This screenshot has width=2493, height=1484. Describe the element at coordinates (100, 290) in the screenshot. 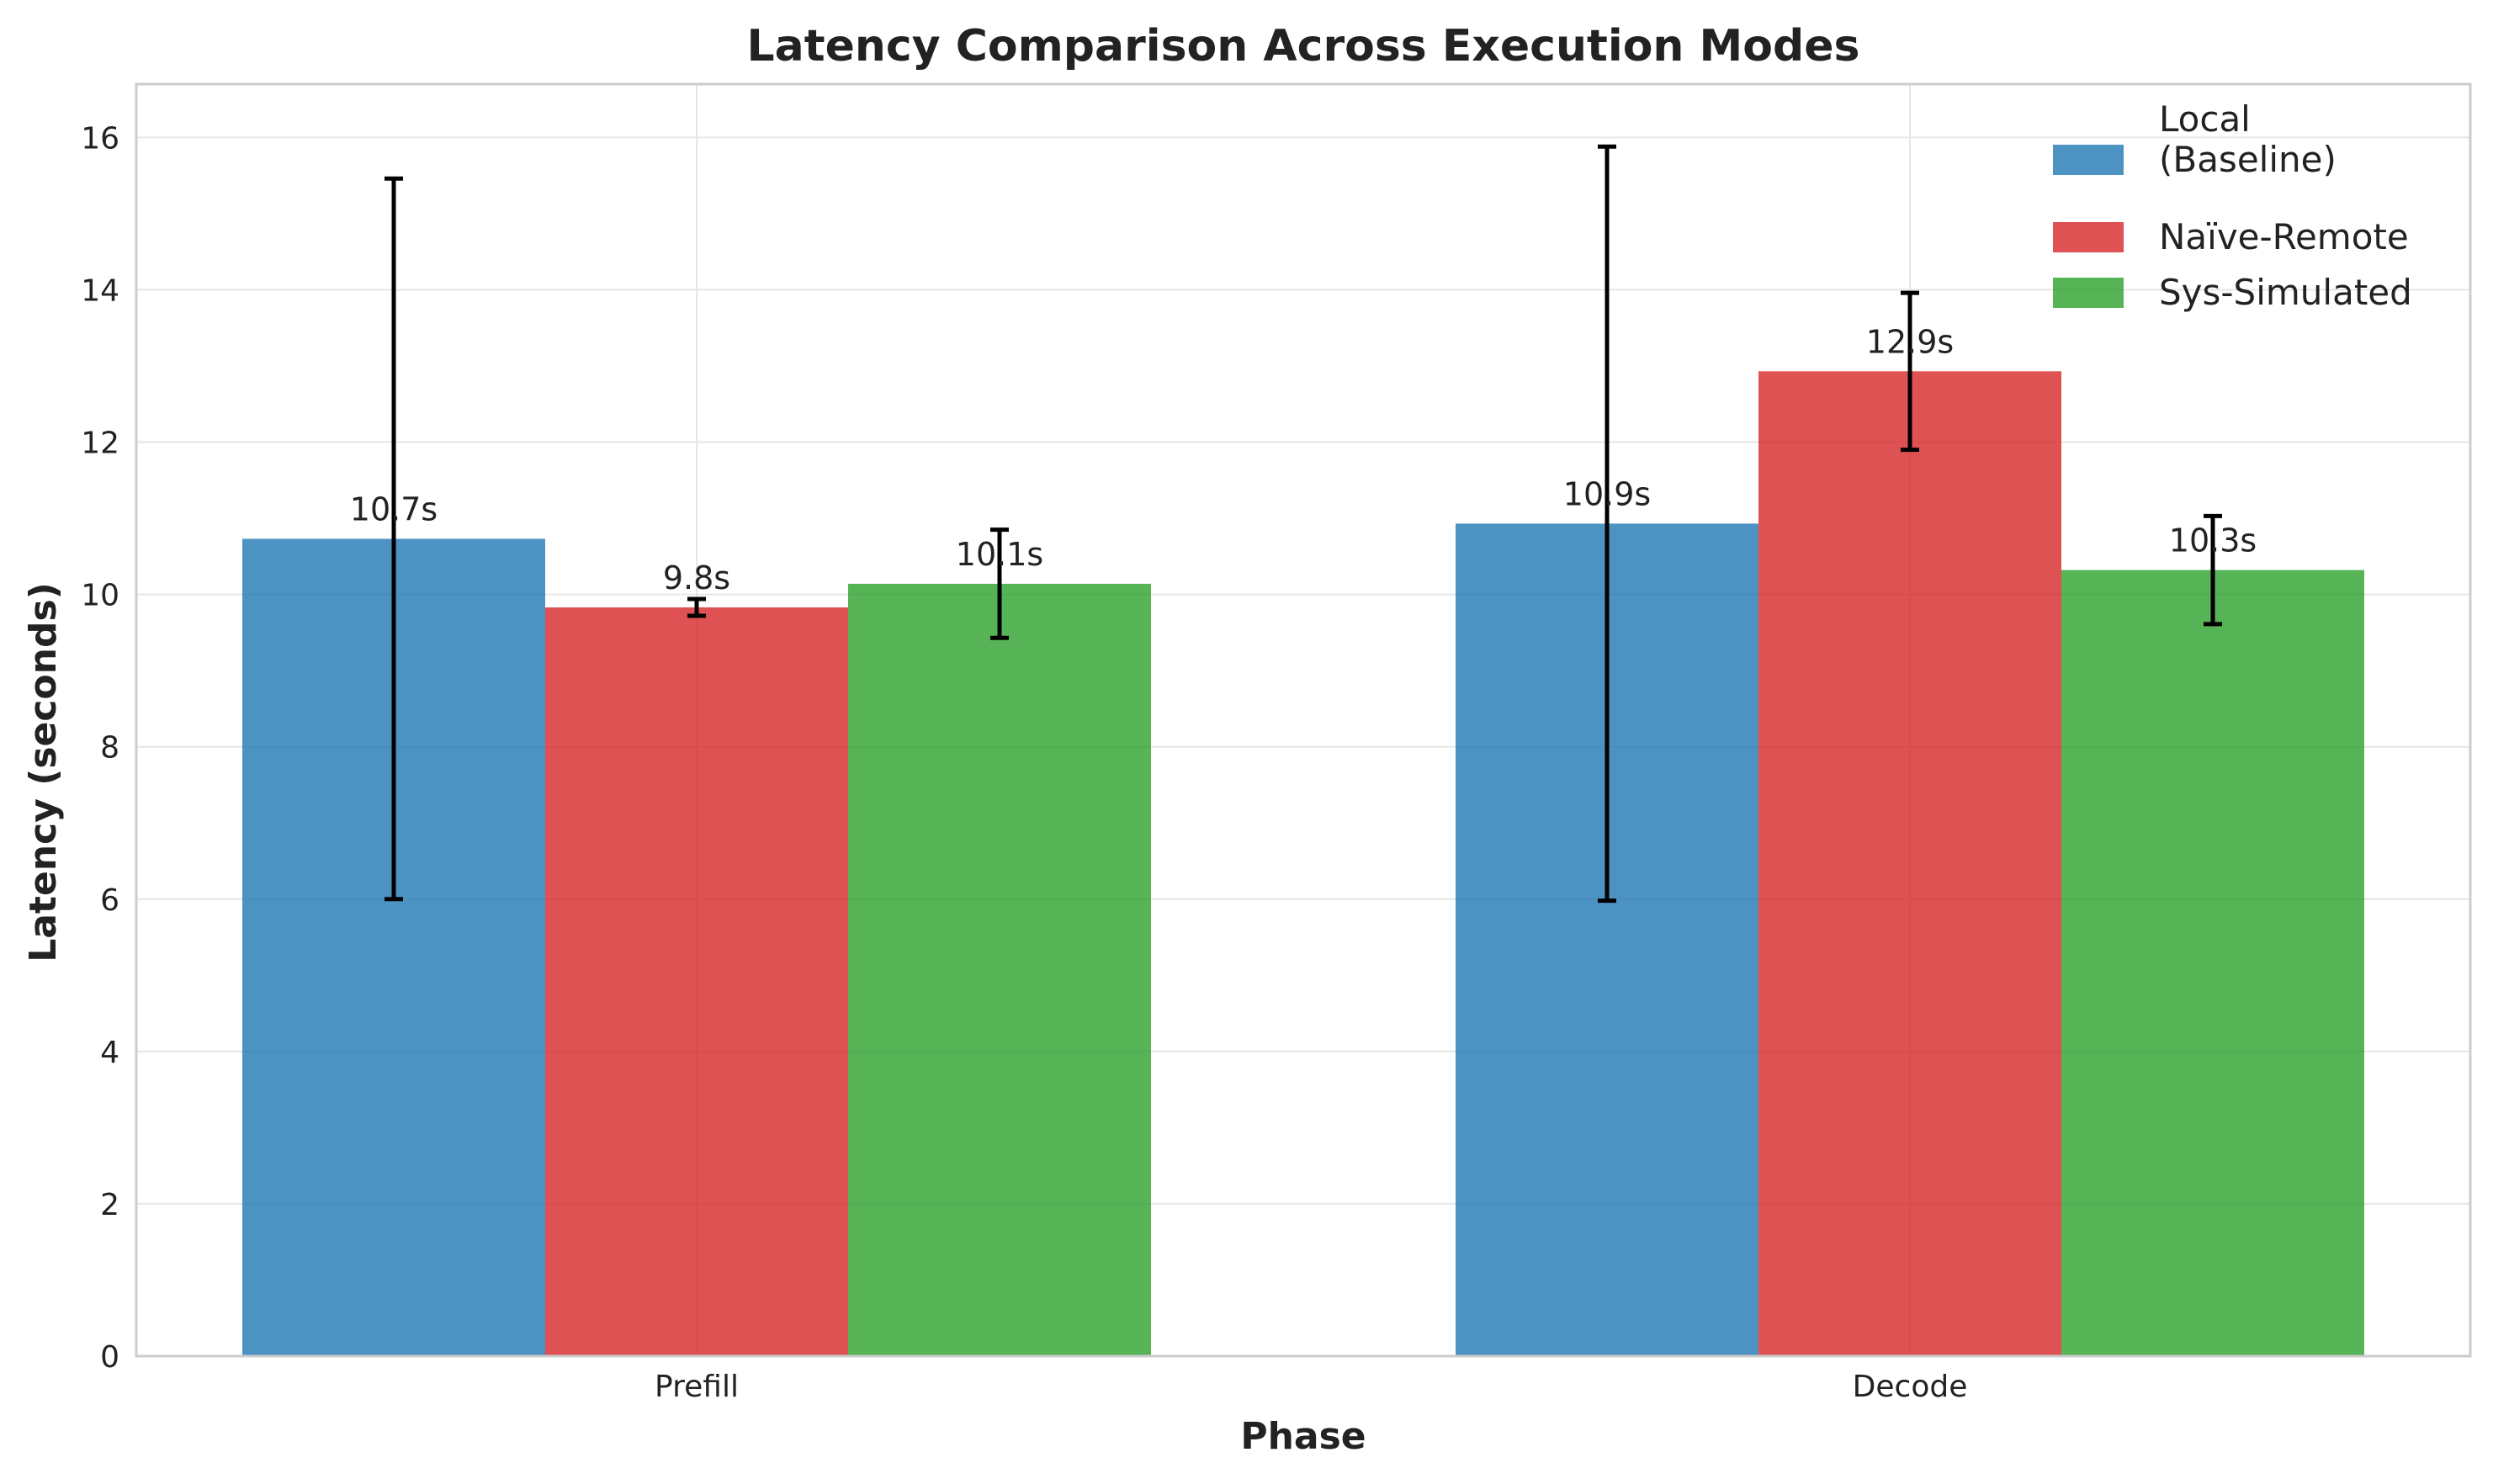

I see `y-tick-label: 14` at that location.